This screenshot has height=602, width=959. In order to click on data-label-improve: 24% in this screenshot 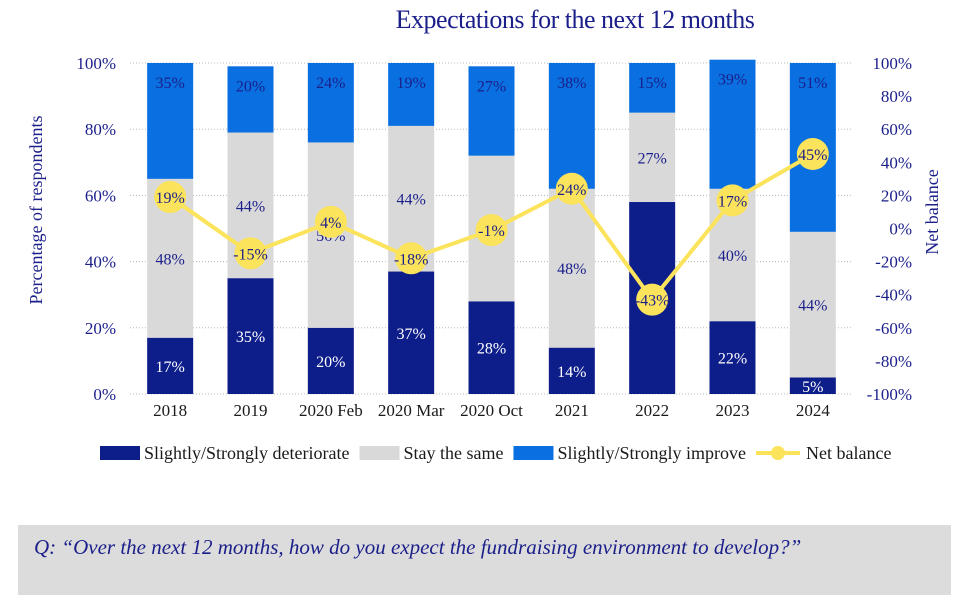, I will do `click(330, 83)`.